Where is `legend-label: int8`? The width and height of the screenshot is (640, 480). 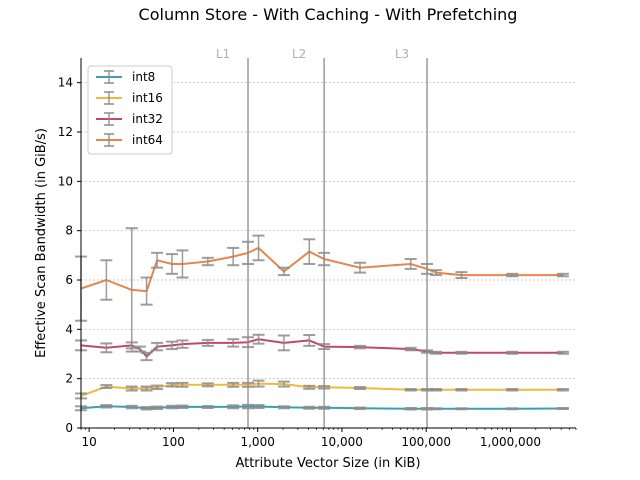 legend-label: int8 is located at coordinates (143, 77).